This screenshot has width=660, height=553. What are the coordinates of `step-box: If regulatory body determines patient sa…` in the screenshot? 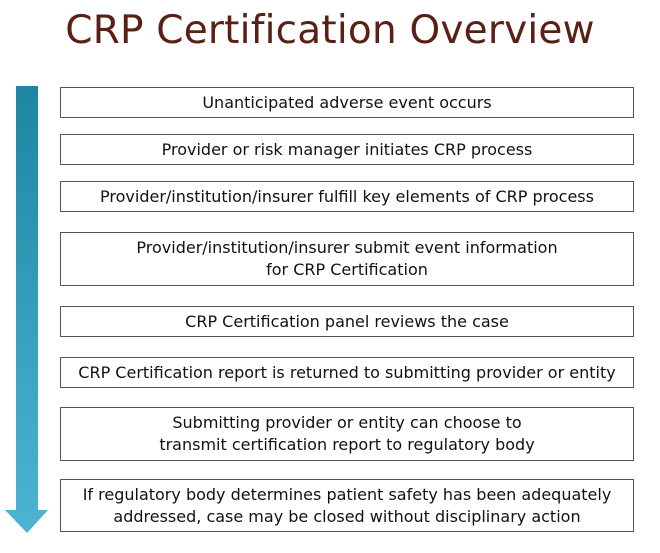 It's located at (347, 505).